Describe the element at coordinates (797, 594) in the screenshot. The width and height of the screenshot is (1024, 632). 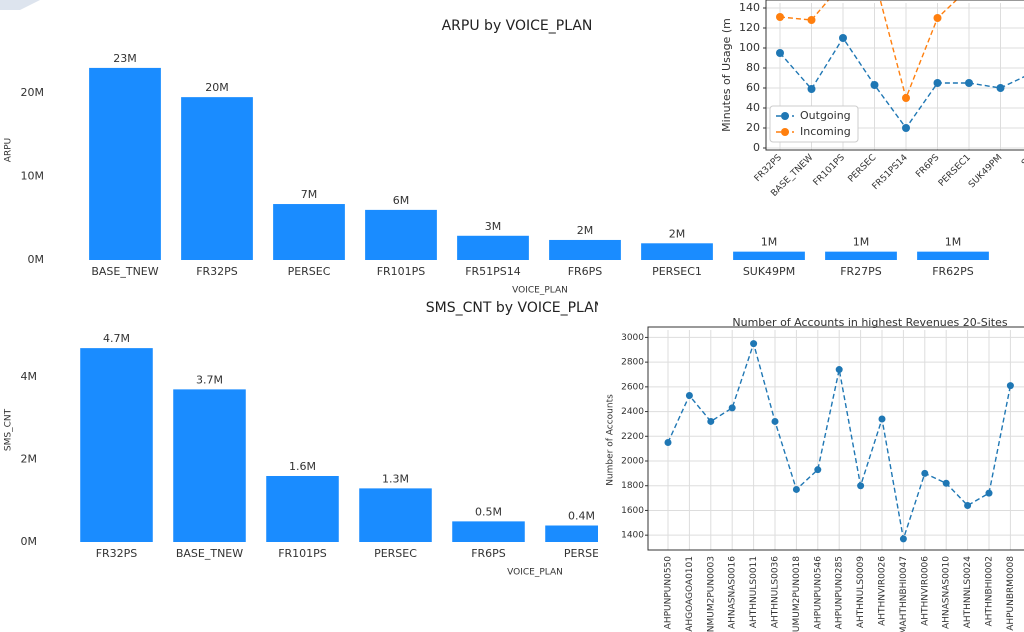
I see `x-tick-label: UMUM2PUN0018` at that location.